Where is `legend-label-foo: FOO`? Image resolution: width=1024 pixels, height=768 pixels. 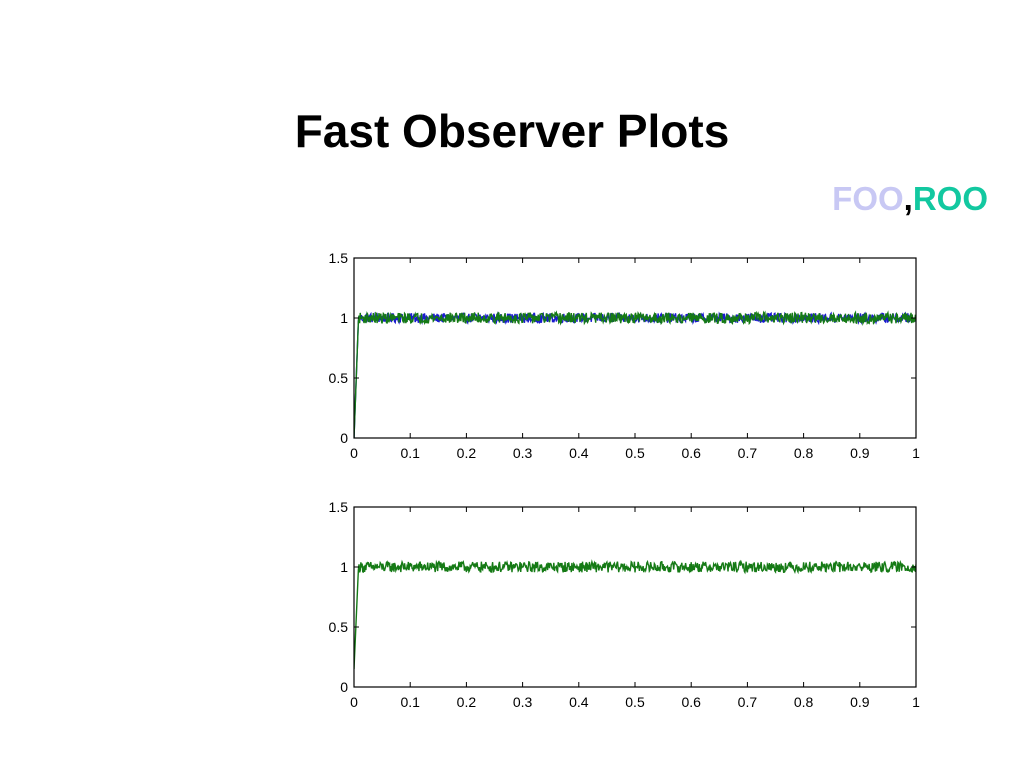 legend-label-foo: FOO is located at coordinates (868, 198).